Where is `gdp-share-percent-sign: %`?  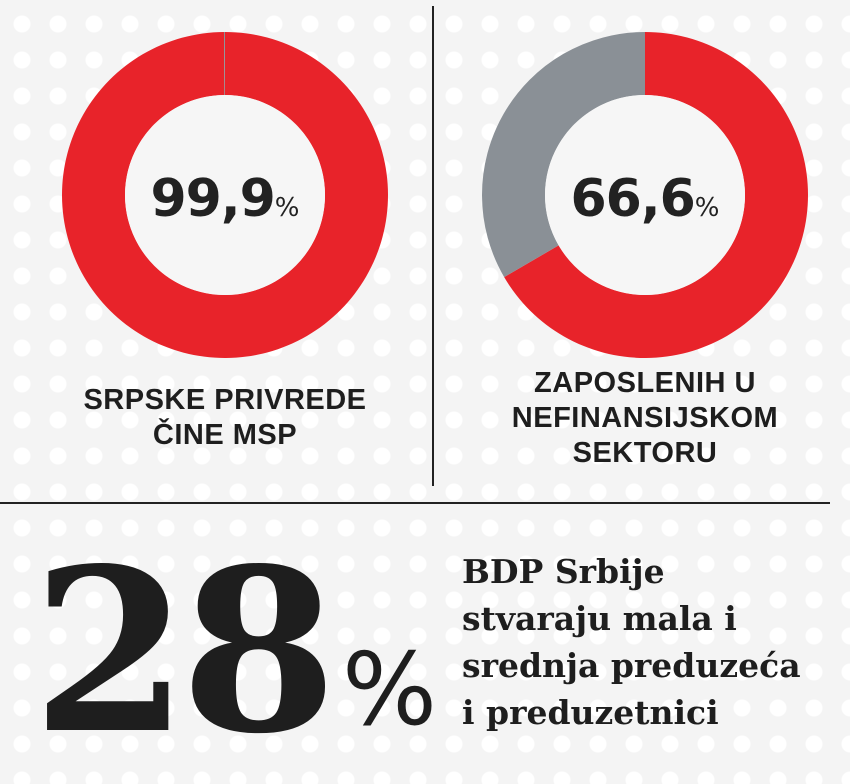
gdp-share-percent-sign: % is located at coordinates (390, 689).